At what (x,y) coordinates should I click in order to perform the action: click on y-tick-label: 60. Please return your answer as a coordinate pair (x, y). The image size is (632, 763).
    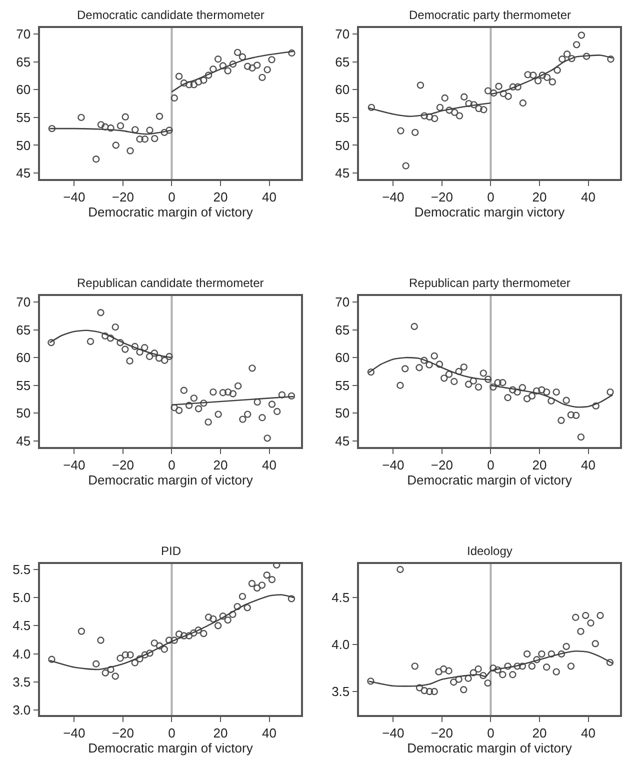
    Looking at the image, I should click on (342, 358).